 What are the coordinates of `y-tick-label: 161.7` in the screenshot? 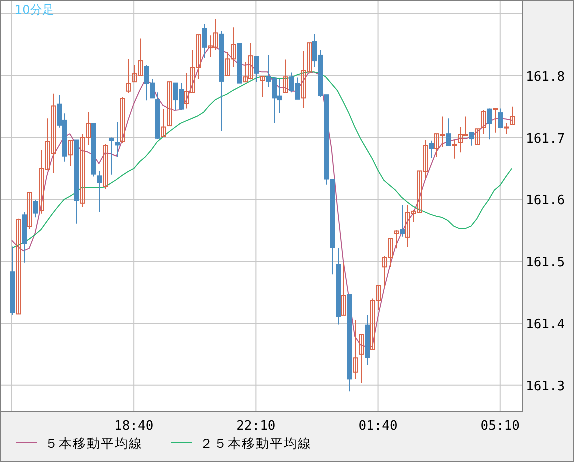 It's located at (546, 139).